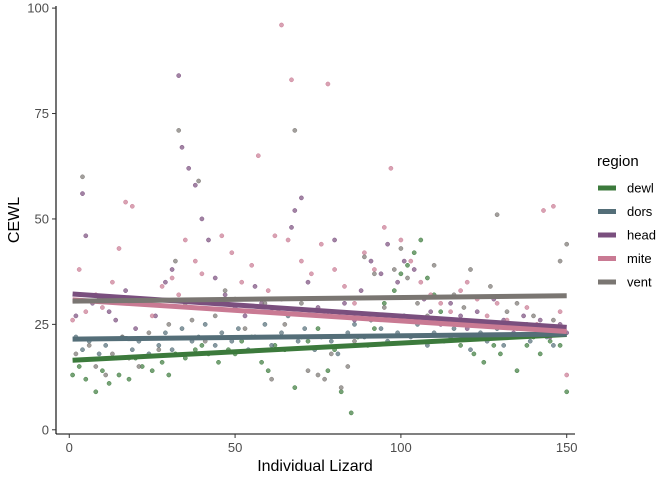  Describe the element at coordinates (315, 466) in the screenshot. I see `x-axis-title: Individual Lizard` at that location.